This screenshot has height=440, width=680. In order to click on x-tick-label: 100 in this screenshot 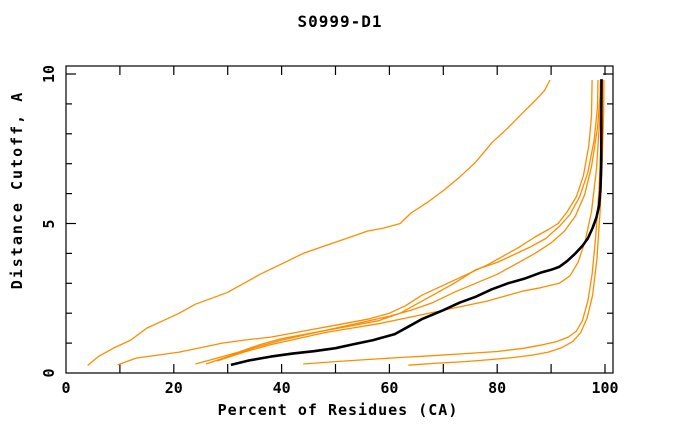, I will do `click(605, 388)`.